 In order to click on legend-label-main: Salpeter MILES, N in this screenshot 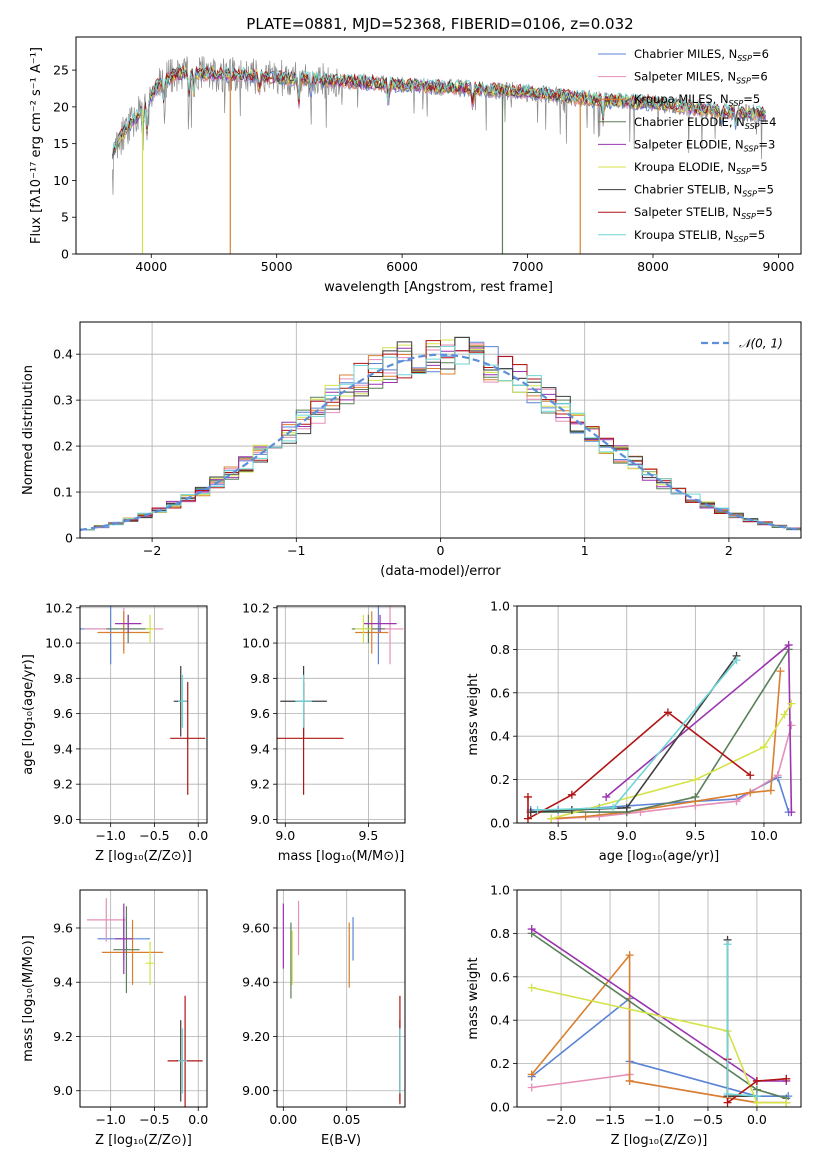, I will do `click(685, 77)`.